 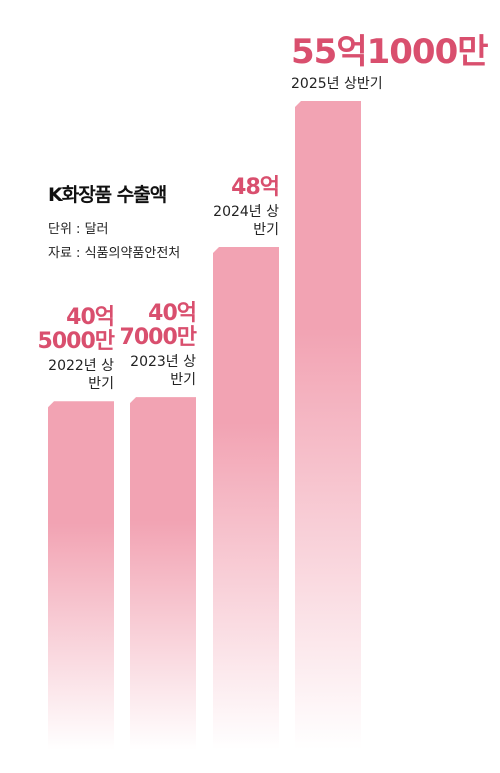 I want to click on category-label: 2024년 상반기, so click(x=246, y=221).